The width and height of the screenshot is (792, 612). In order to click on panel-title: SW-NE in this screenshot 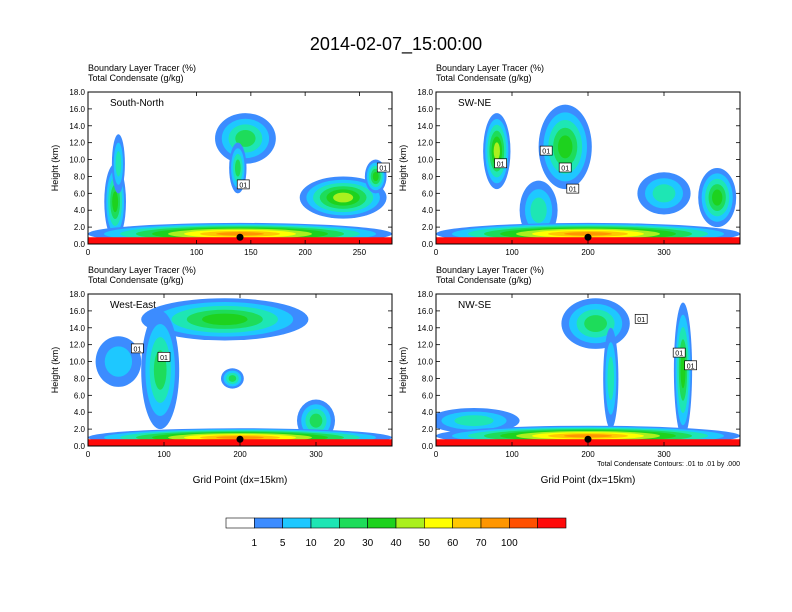, I will do `click(474, 103)`.